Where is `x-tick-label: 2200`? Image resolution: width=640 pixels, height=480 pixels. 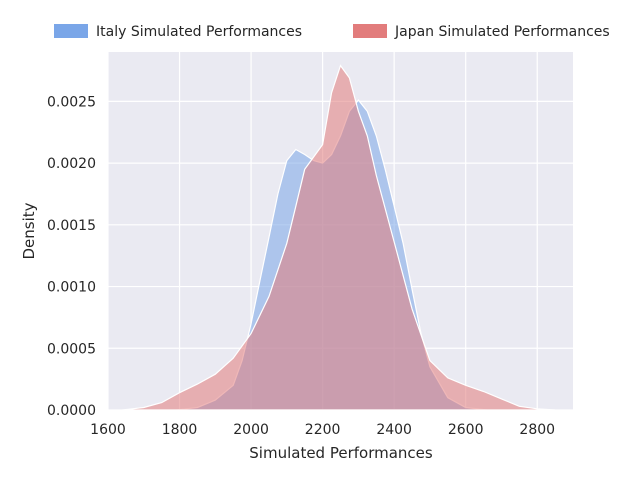
x-tick-label: 2200 is located at coordinates (323, 430).